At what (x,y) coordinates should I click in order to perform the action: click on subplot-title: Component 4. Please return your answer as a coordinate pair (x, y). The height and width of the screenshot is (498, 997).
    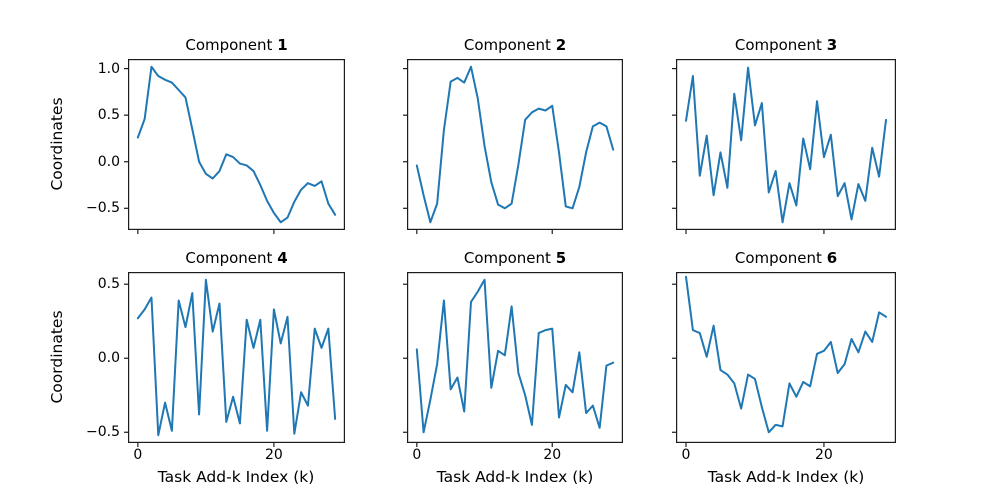
    Looking at the image, I should click on (236, 258).